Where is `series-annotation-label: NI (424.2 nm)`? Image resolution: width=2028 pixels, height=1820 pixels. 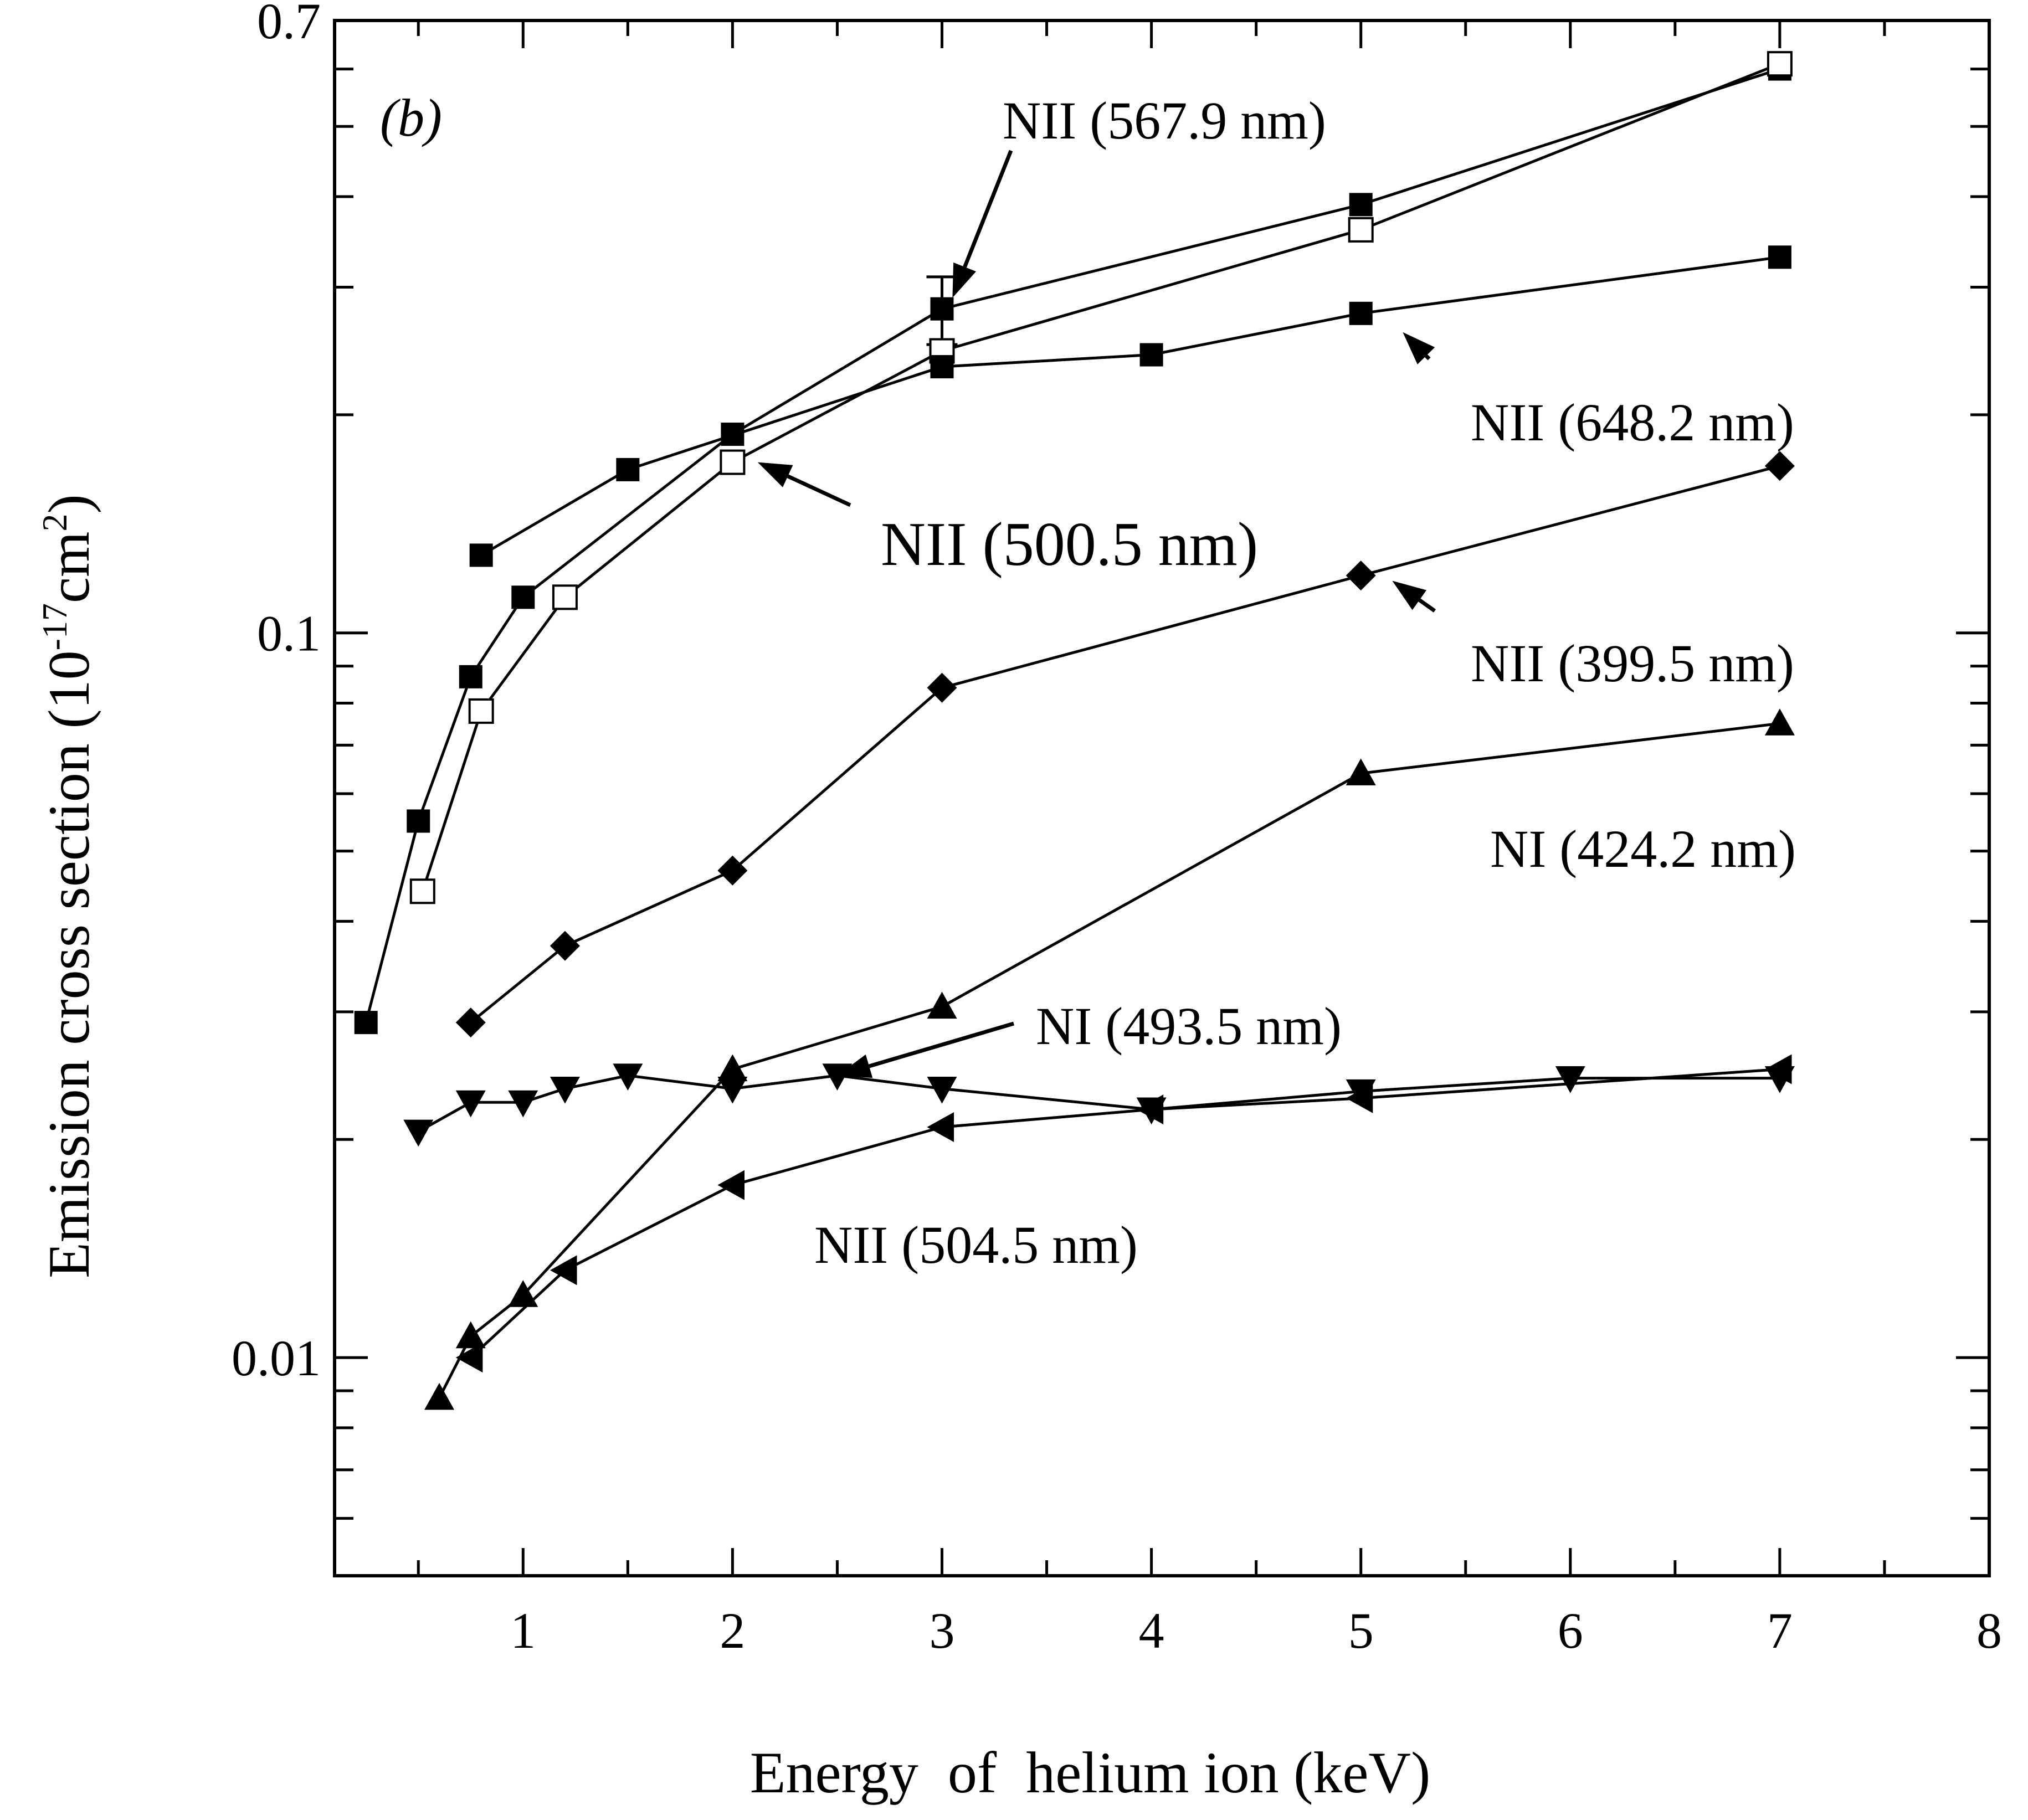
series-annotation-label: NI (424.2 nm) is located at coordinates (1643, 848).